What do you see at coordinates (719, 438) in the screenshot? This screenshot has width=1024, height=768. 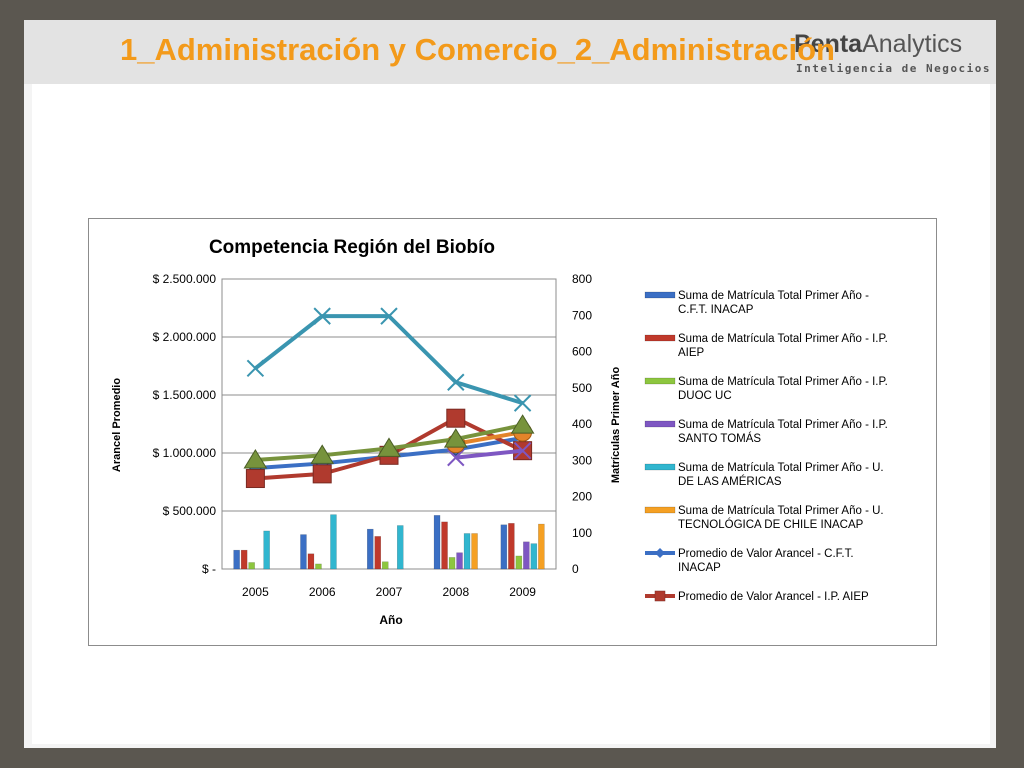 I see `legend-label: SANTO TOMÁS` at bounding box center [719, 438].